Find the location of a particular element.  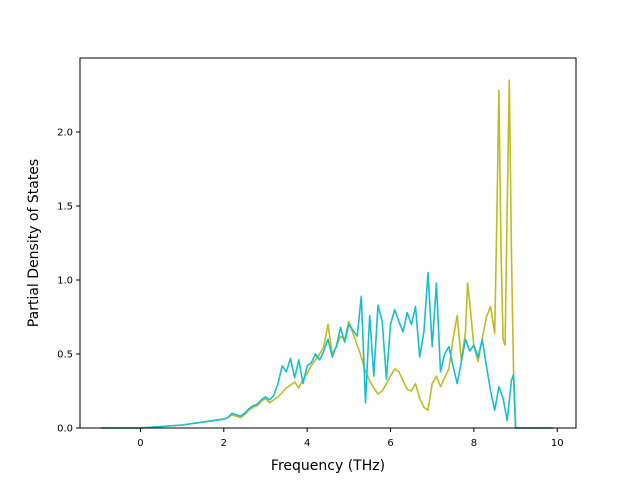

x-tick-label: 0 is located at coordinates (140, 443).